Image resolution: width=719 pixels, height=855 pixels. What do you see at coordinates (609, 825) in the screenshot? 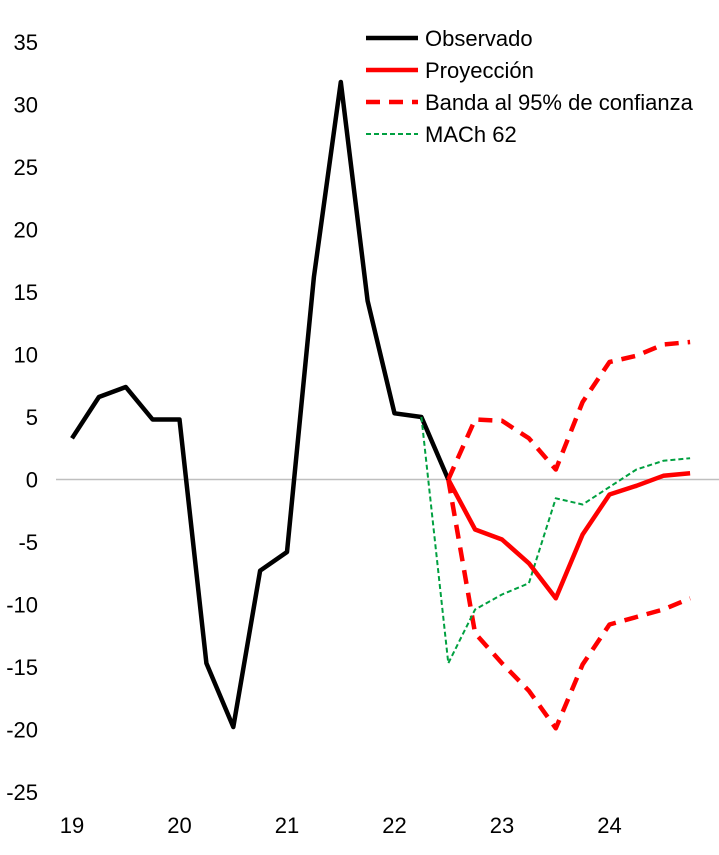
I see `x-tick-label: 24` at bounding box center [609, 825].